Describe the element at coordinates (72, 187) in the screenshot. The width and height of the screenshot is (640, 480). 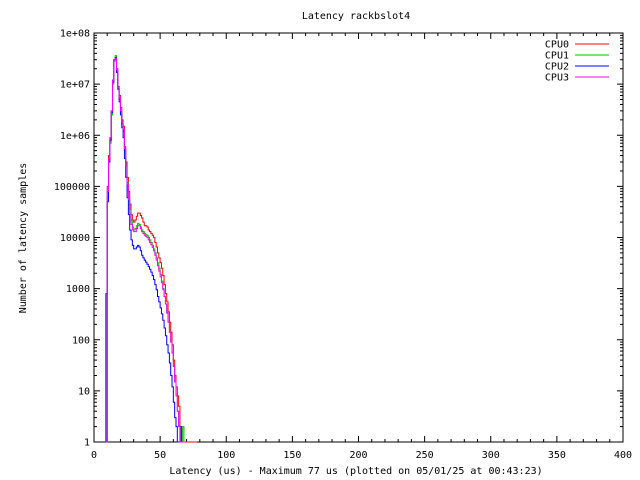
I see `y-tick-label: 100000` at that location.